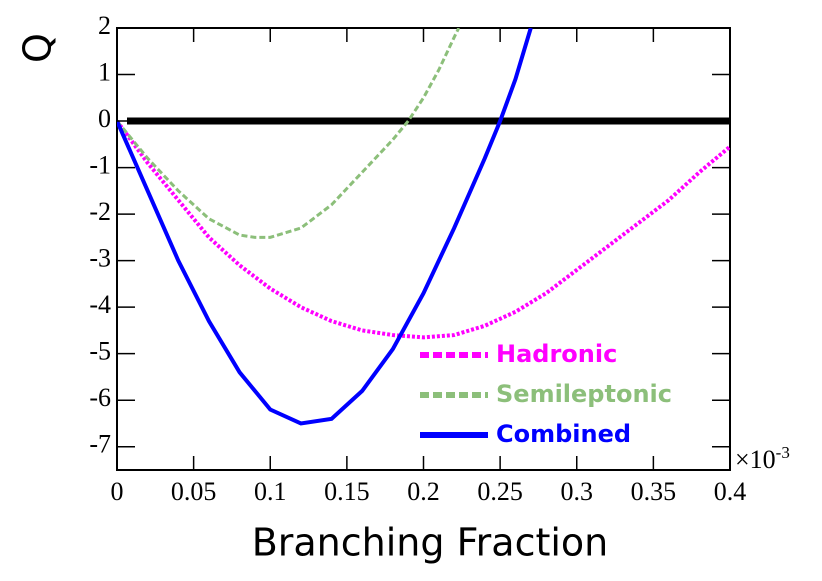  Describe the element at coordinates (500, 491) in the screenshot. I see `x-tick-label: 0.25` at that location.